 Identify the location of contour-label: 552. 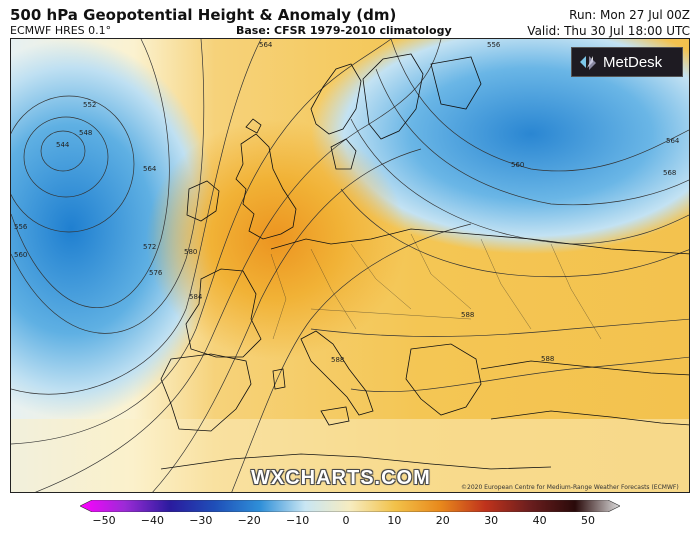
(89, 105).